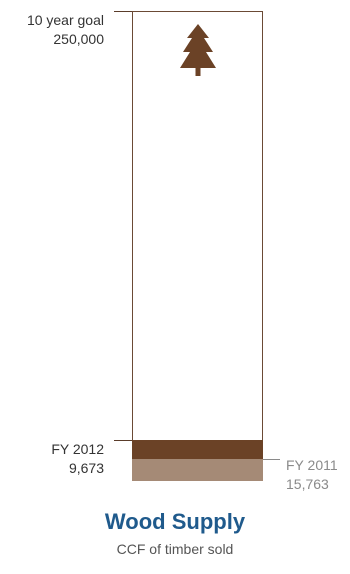  Describe the element at coordinates (65, 20) in the screenshot. I see `goal-label-text: 10 year goal` at that location.